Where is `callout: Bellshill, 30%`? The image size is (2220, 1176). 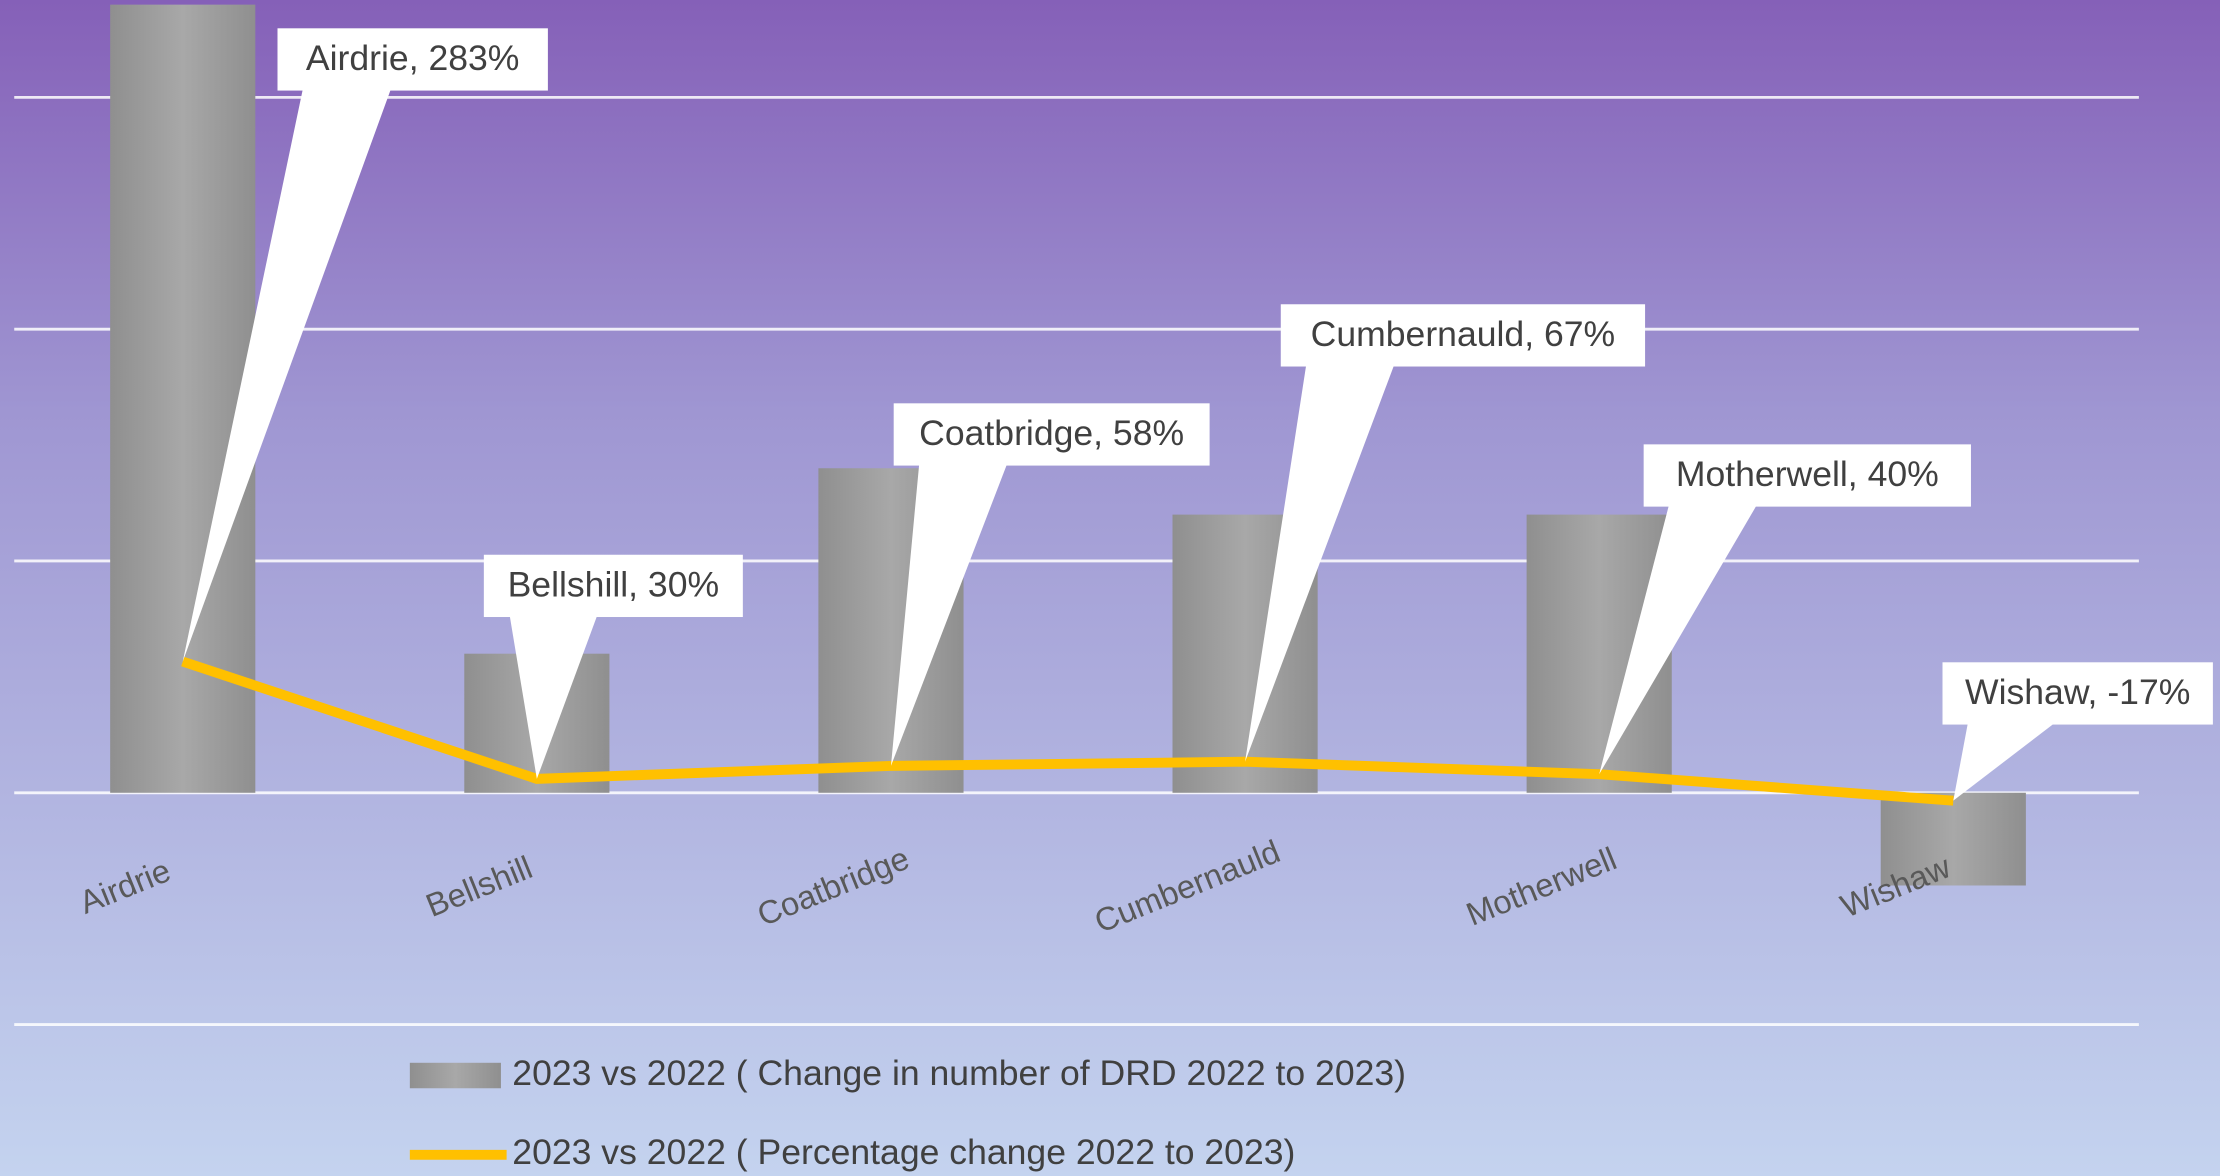
callout: Bellshill, 30% is located at coordinates (613, 666).